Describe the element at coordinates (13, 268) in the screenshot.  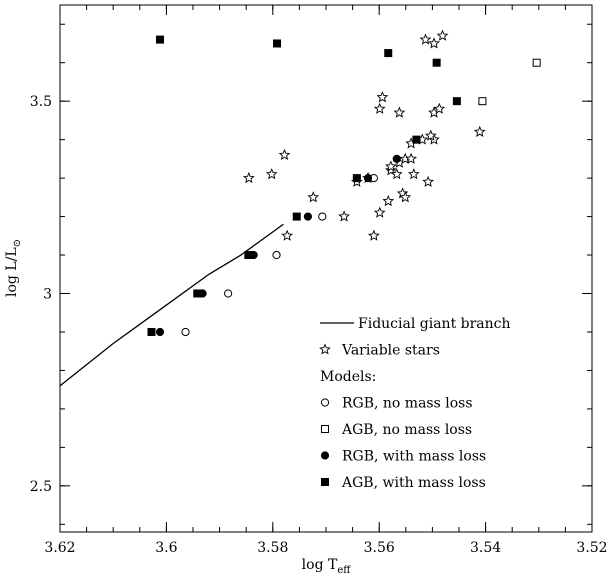
I see `y-axis-label: log L/L⊙` at that location.